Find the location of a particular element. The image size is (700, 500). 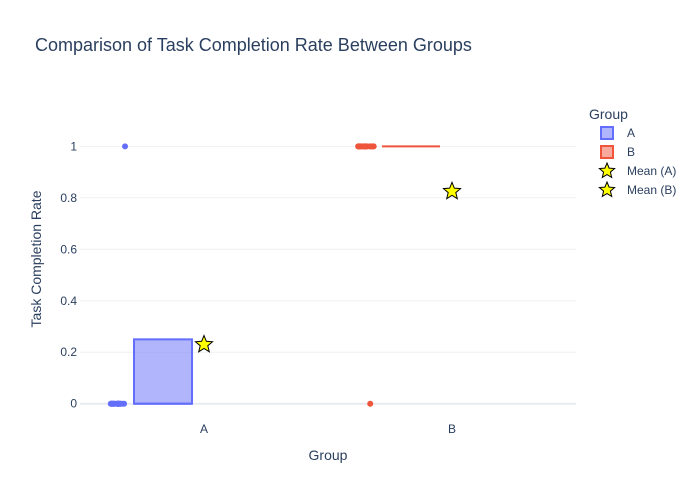

legend-label: B is located at coordinates (631, 152).